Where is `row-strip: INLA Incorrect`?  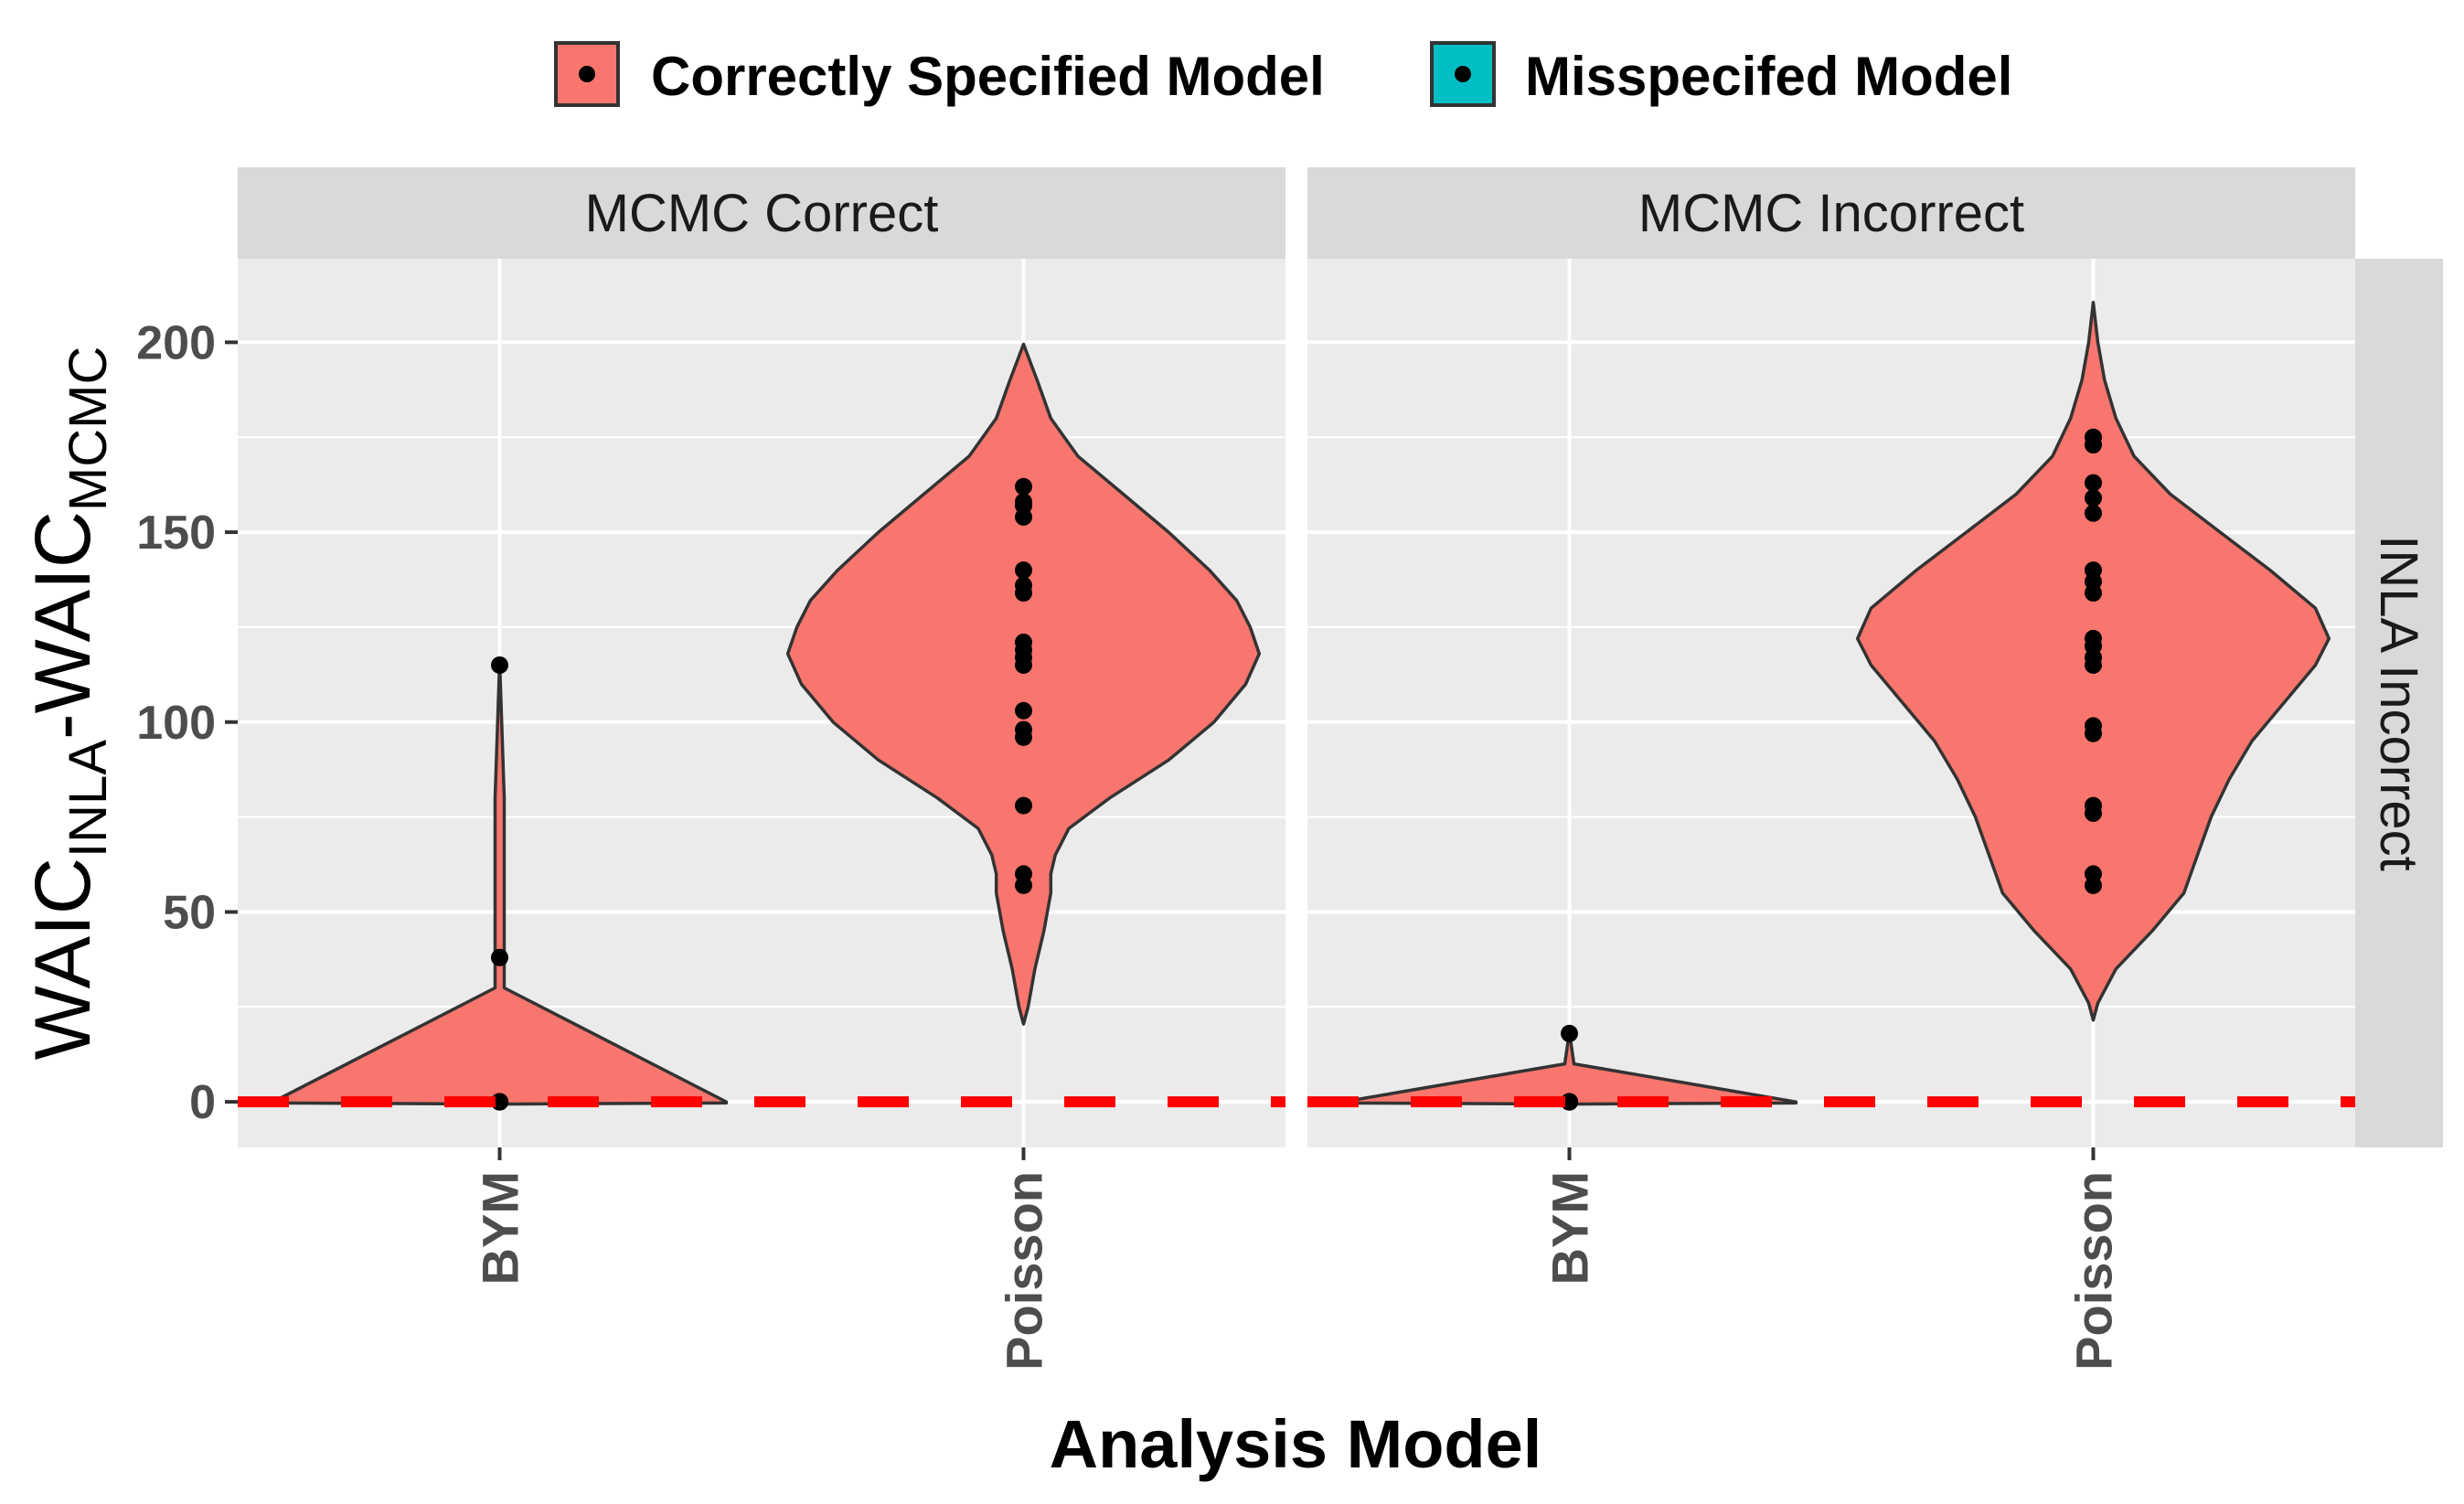
row-strip: INLA Incorrect is located at coordinates (2399, 703).